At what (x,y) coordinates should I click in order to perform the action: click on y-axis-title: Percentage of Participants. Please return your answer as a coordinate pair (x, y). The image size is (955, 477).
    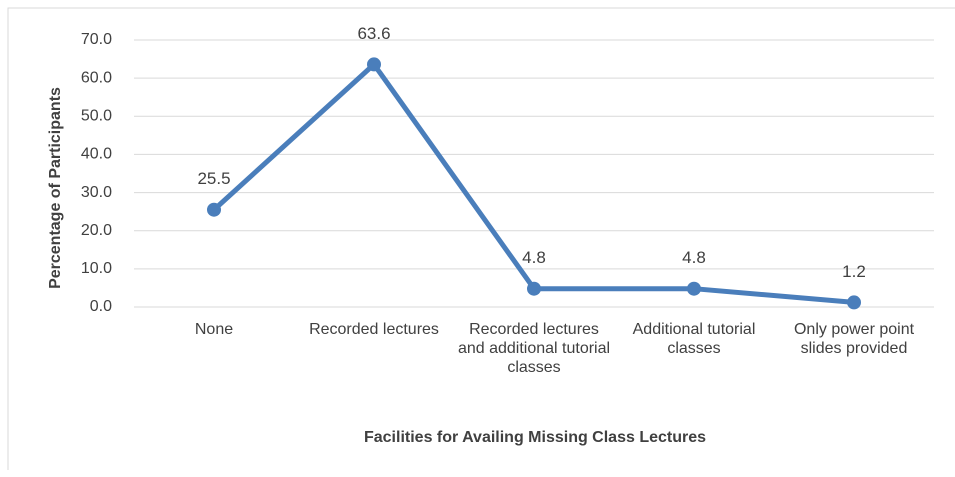
    Looking at the image, I should click on (55, 188).